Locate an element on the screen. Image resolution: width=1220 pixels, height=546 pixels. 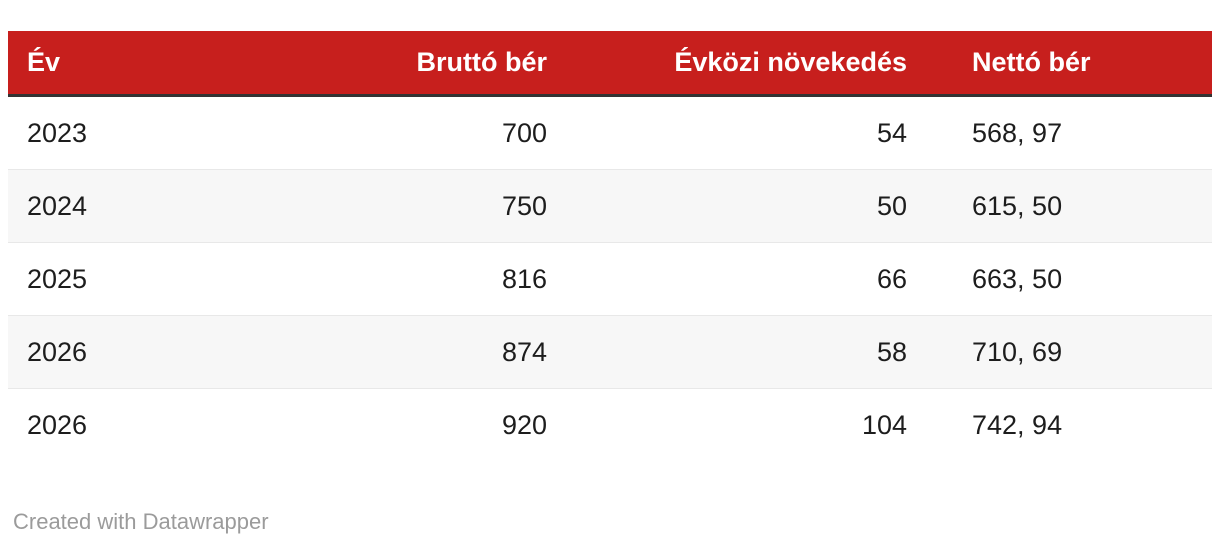
cell-net-wage: 568, 97 is located at coordinates (1069, 133).